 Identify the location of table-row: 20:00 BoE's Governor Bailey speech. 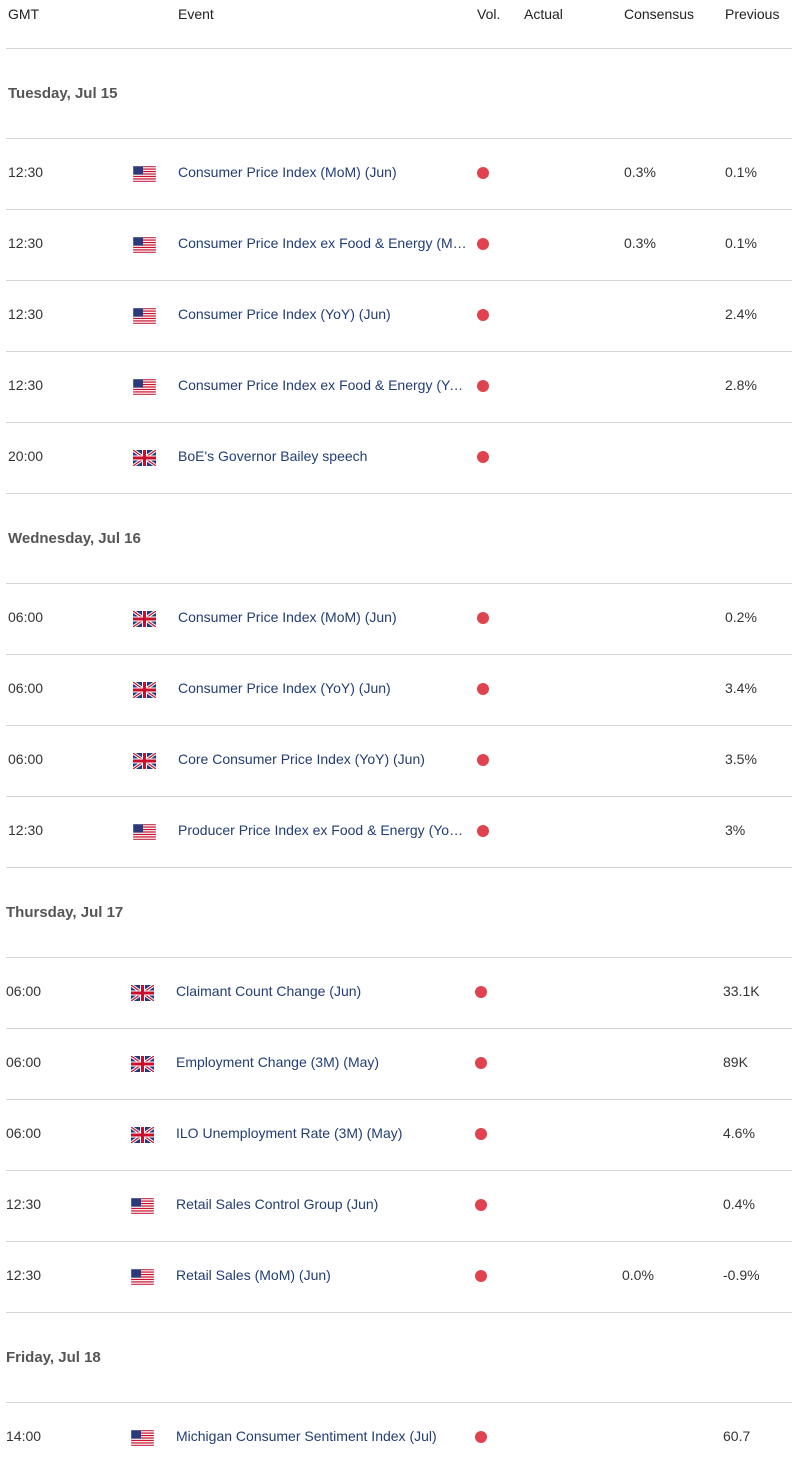
(396, 457).